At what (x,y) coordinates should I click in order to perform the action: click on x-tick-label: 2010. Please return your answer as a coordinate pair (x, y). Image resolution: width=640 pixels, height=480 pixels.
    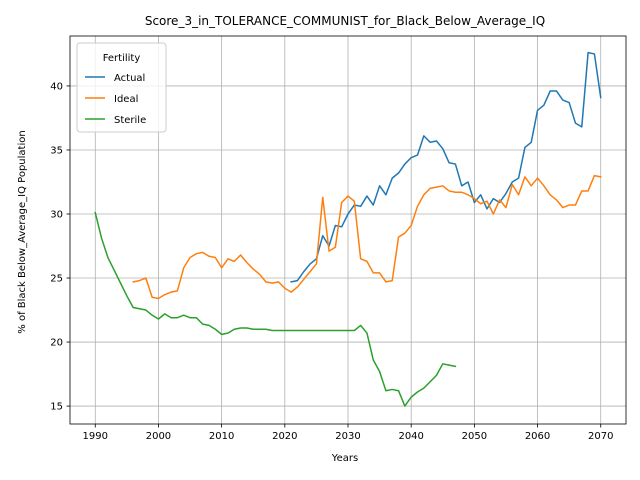
    Looking at the image, I should click on (221, 436).